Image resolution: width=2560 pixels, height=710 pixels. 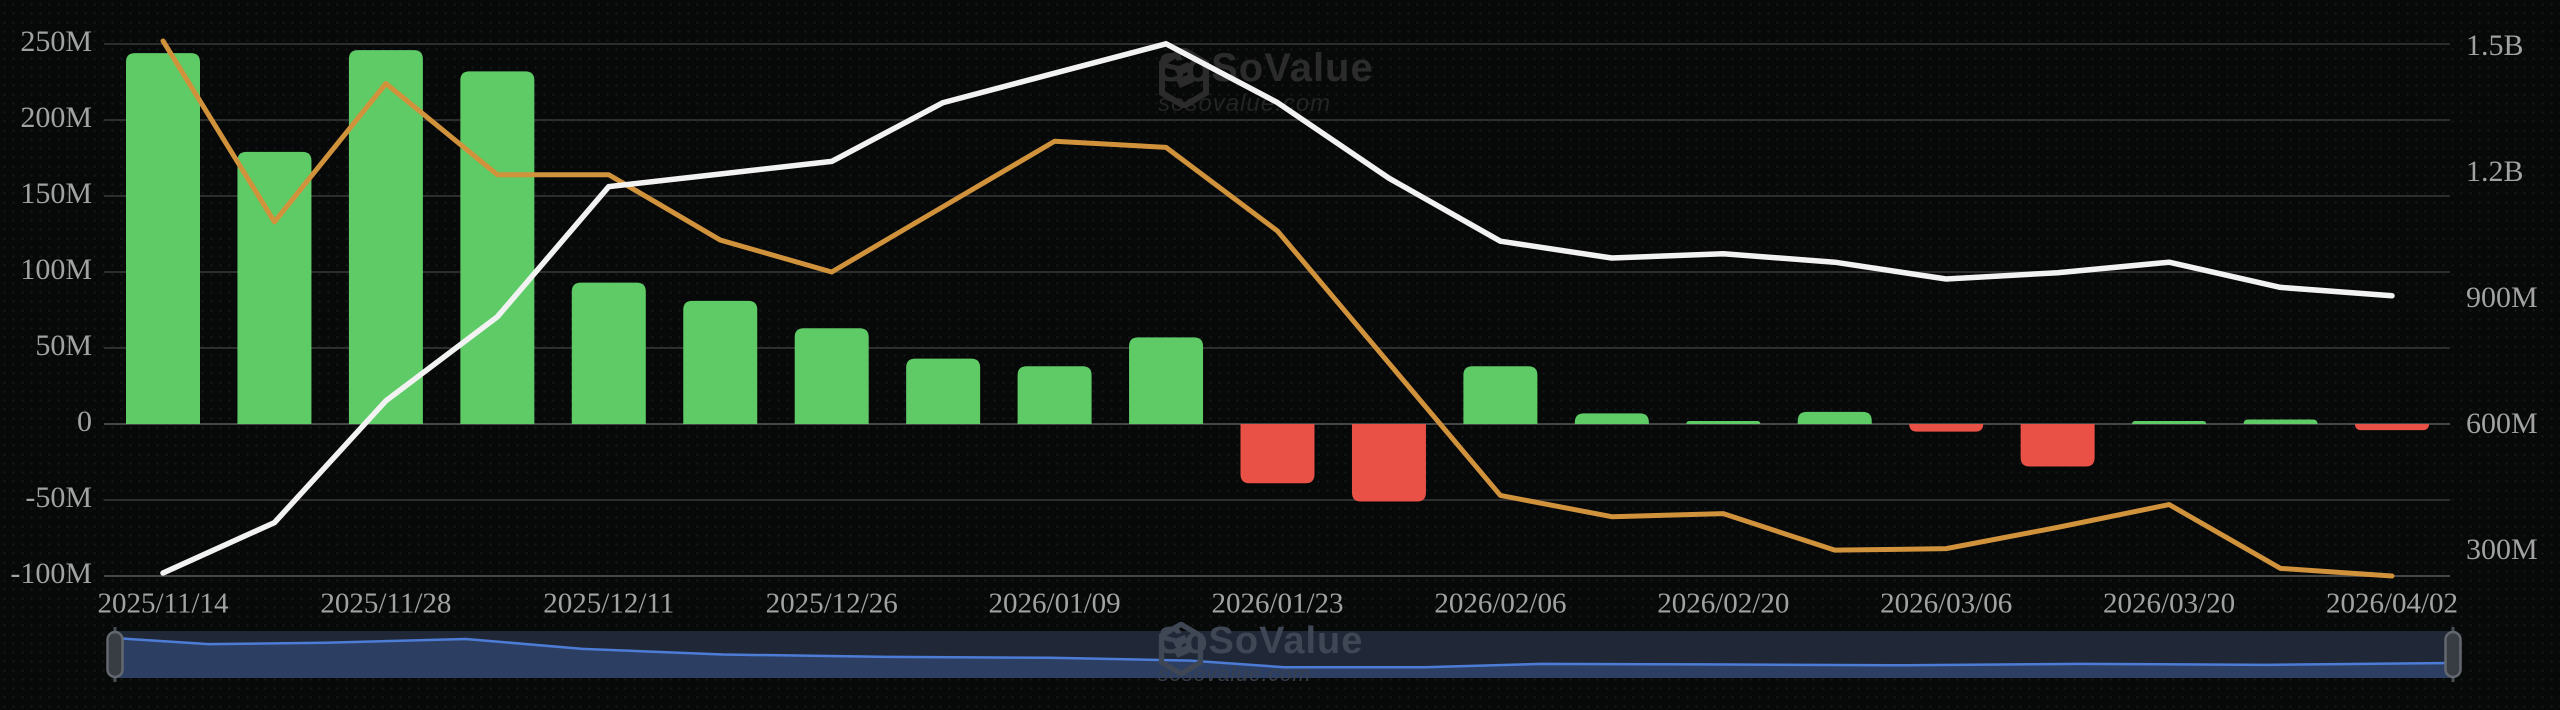 I want to click on x-axis-date-label: 2026/04/02, so click(x=2392, y=604).